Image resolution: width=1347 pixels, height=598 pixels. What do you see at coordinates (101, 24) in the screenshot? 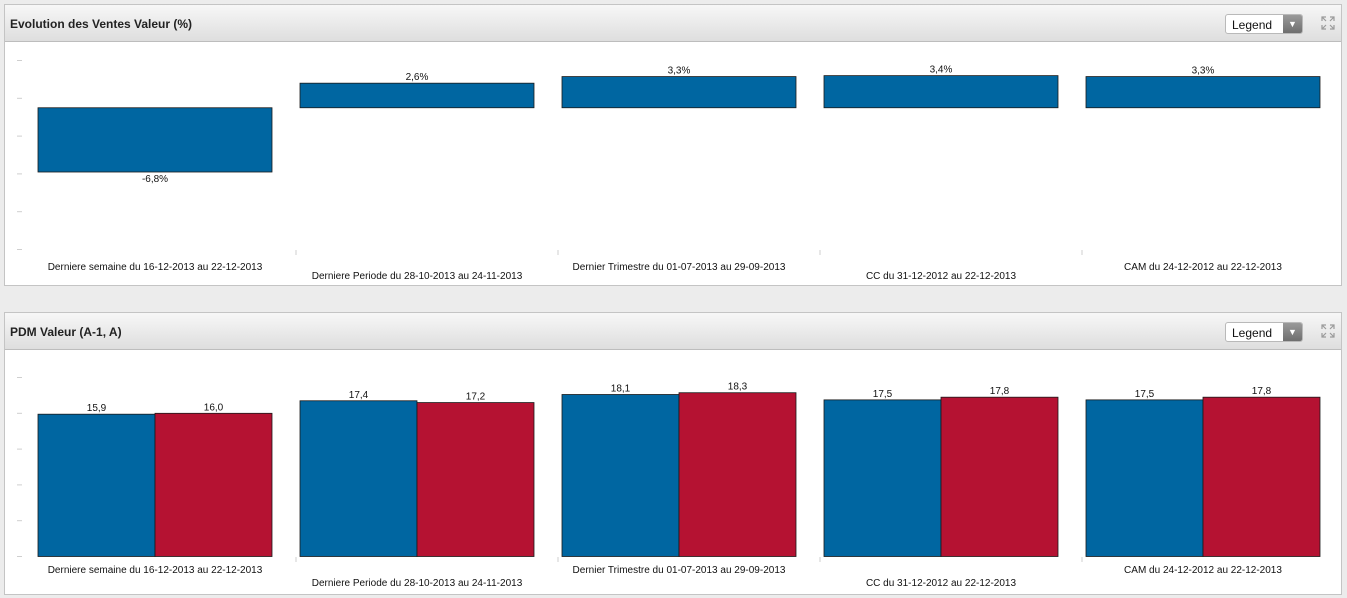
I see `panel-title: Evolution des Ventes Valeur (%)` at bounding box center [101, 24].